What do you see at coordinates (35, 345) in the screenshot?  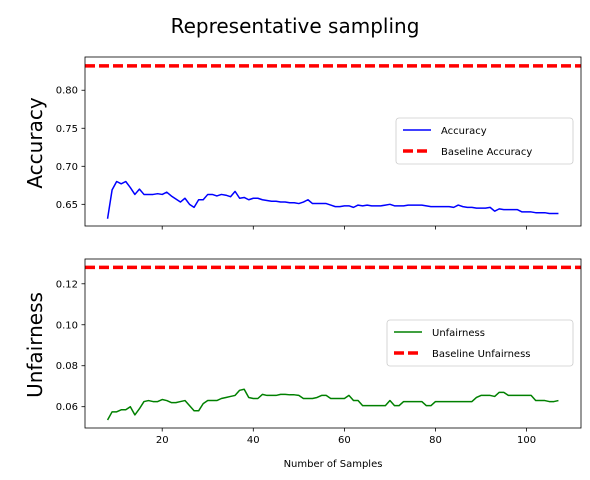 I see `unfairness-ylabel: Unfairness` at bounding box center [35, 345].